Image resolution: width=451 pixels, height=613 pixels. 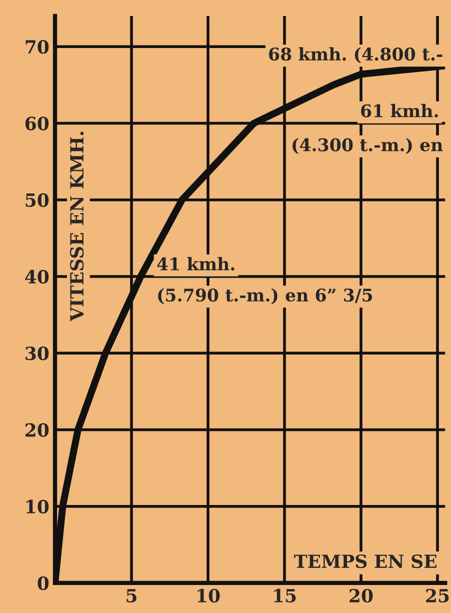 What do you see at coordinates (37, 507) in the screenshot?
I see `y-tick-label: 10` at bounding box center [37, 507].